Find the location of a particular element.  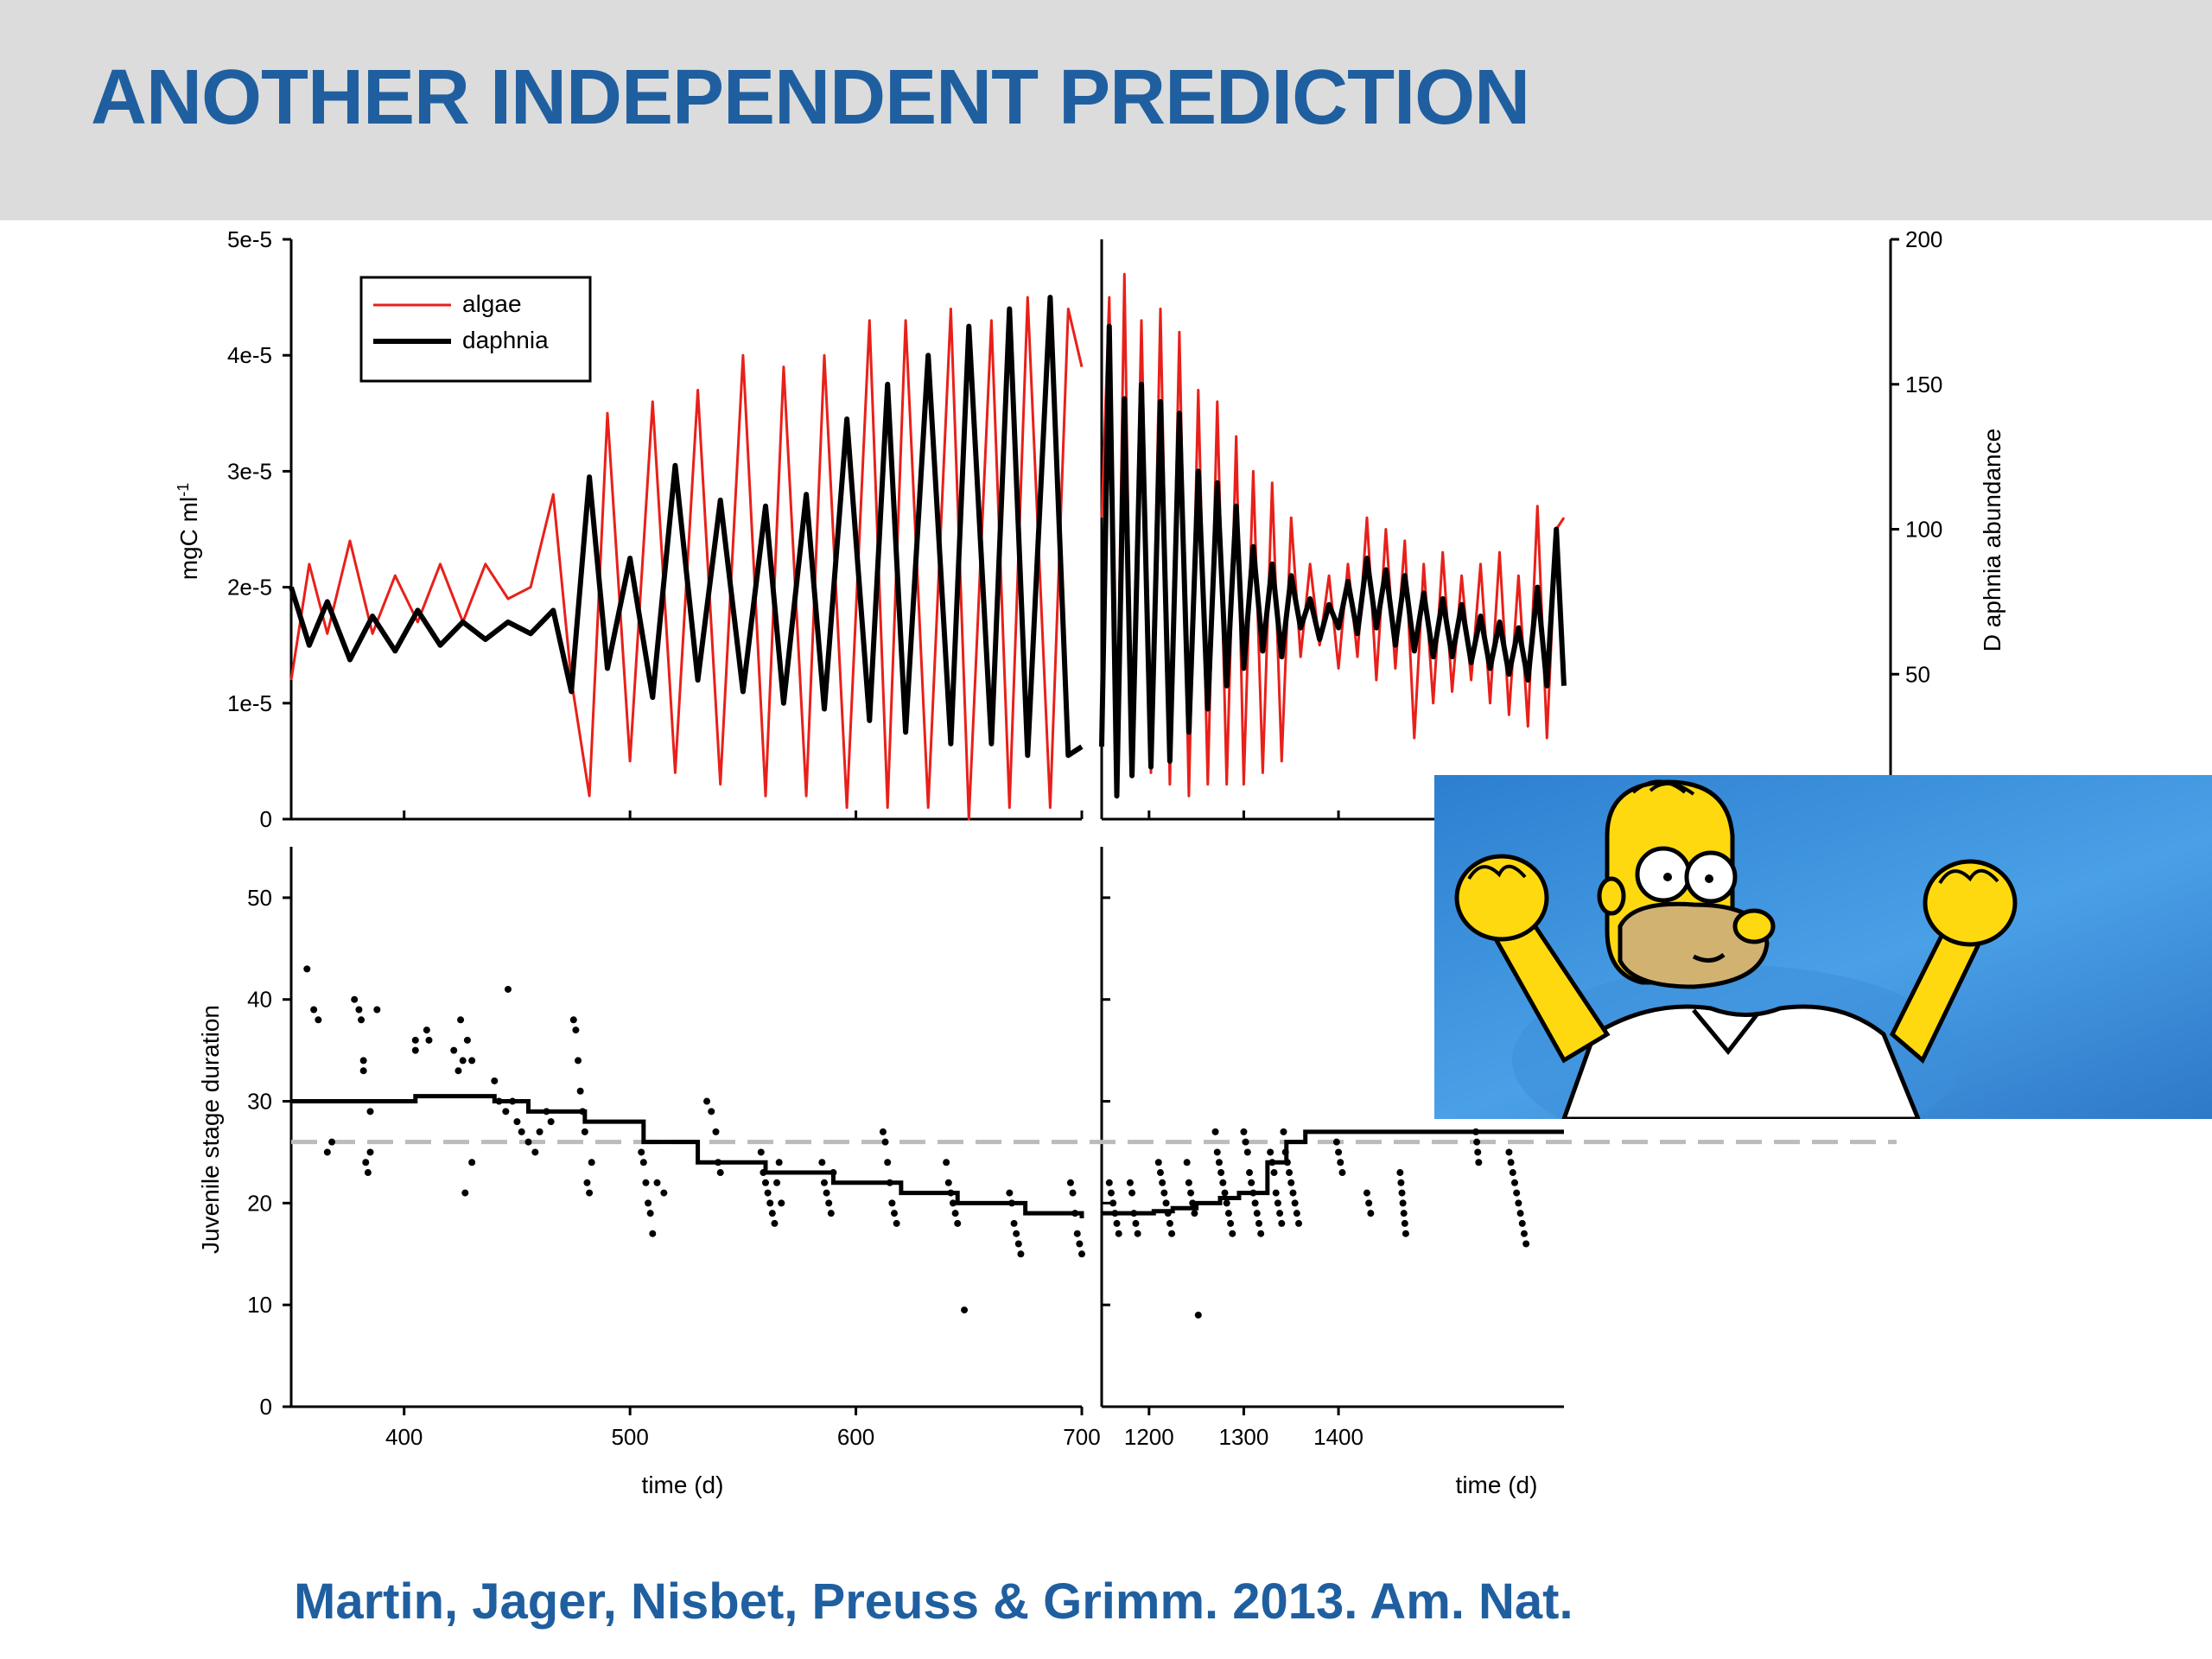

legend-box is located at coordinates (475, 329).